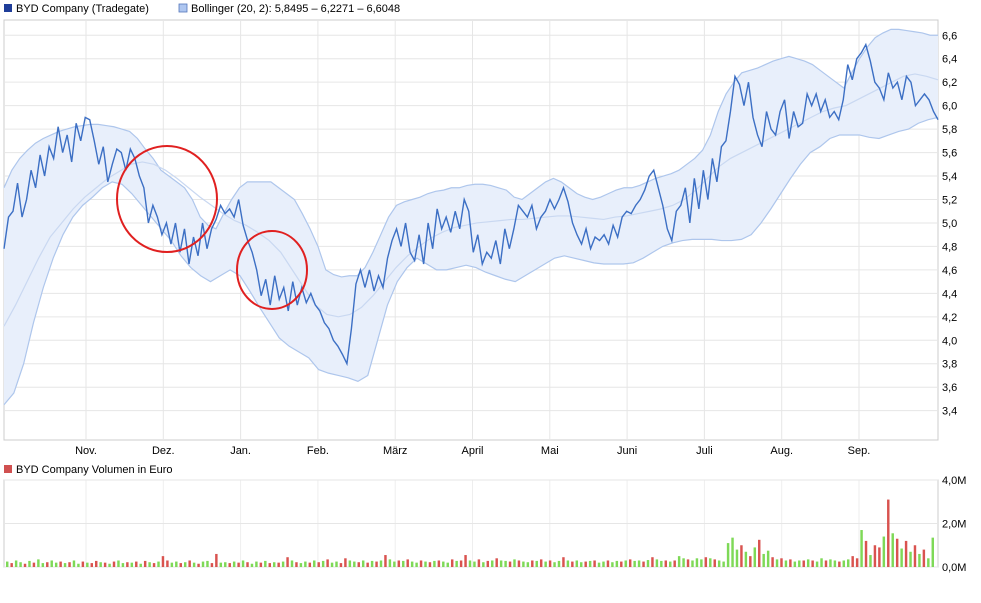  I want to click on main-y-tick-label: 4,4, so click(949, 294).